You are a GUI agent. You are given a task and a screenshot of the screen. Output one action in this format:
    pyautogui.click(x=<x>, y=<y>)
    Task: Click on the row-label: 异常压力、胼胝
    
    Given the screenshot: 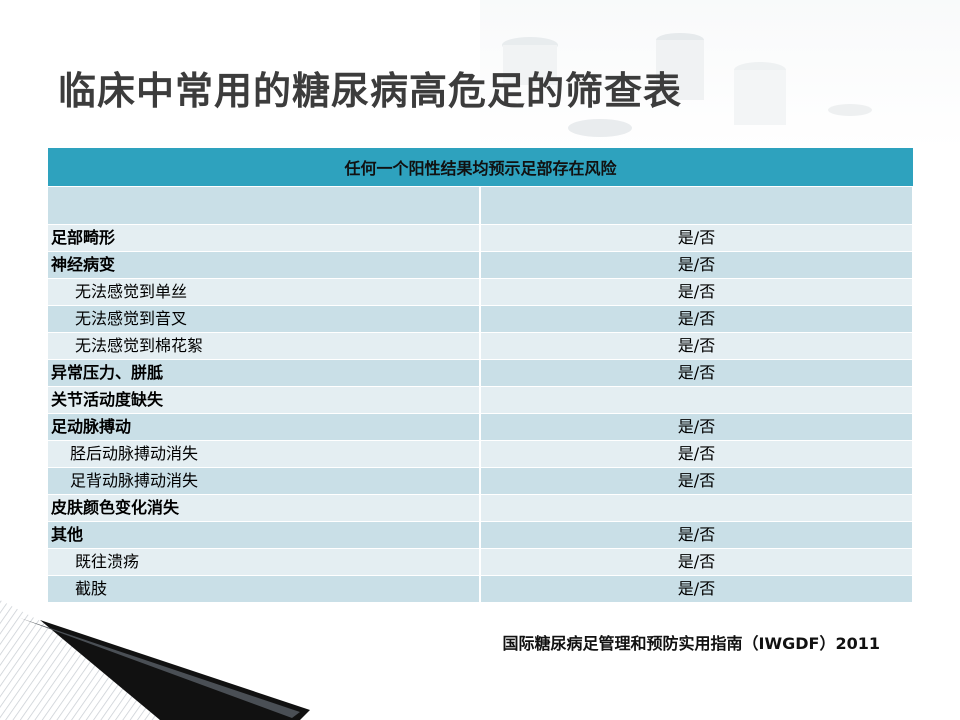 What is the action you would take?
    pyautogui.click(x=264, y=373)
    